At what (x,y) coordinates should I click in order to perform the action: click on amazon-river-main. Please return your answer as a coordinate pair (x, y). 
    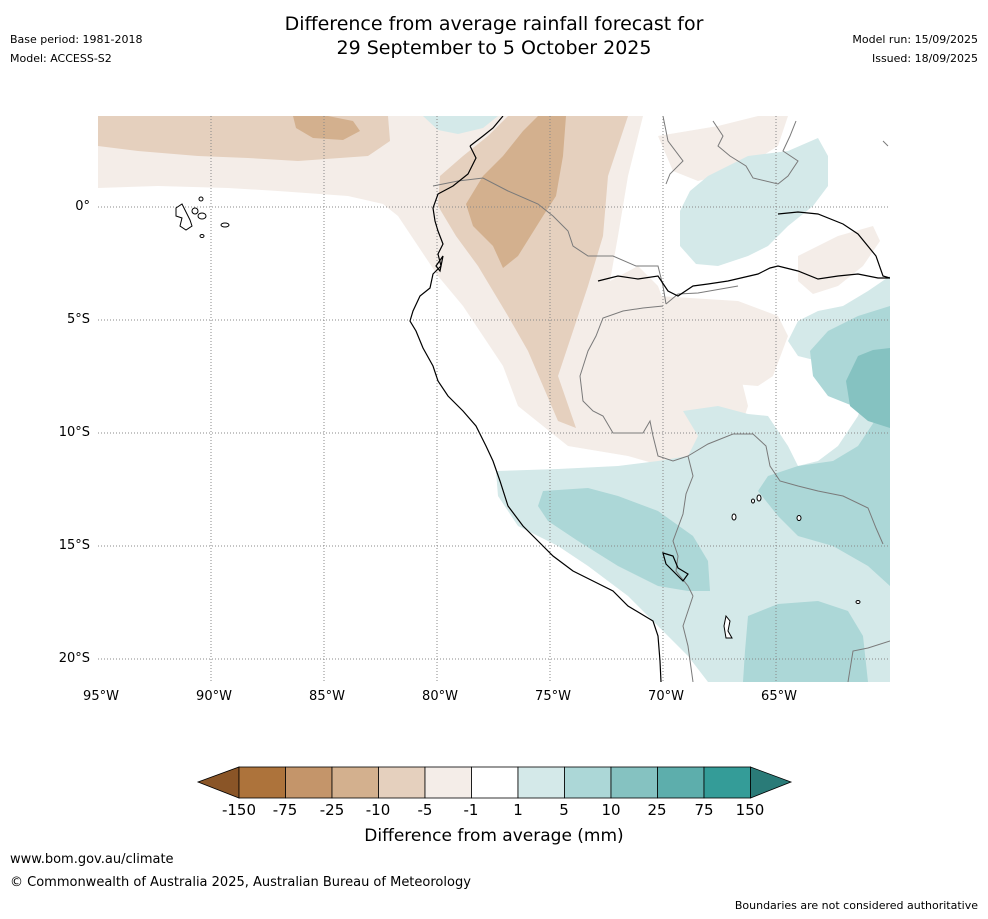
    Looking at the image, I should click on (743, 281).